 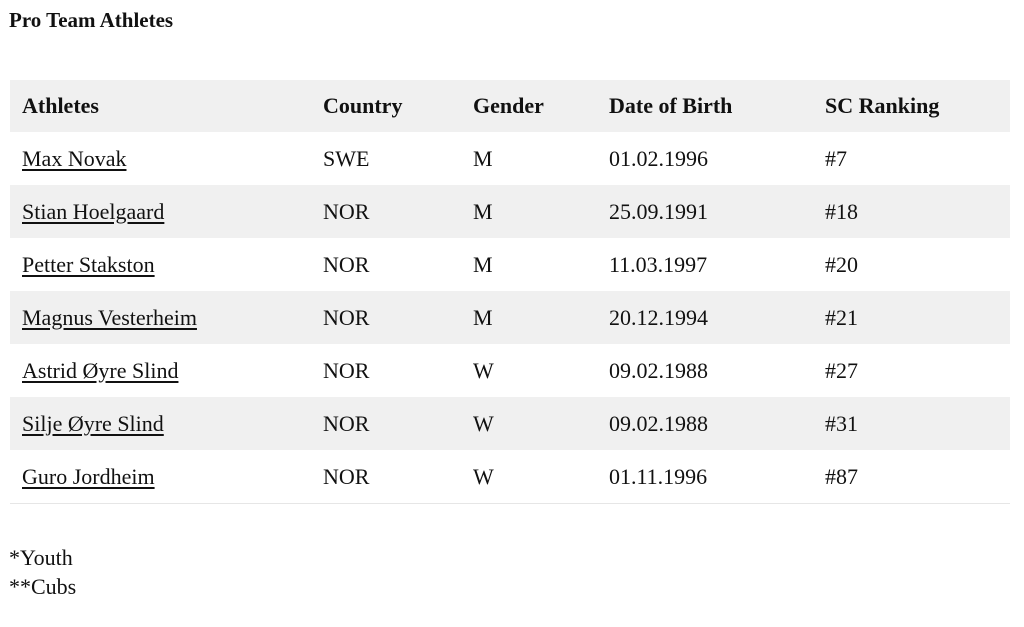 I want to click on table-row: Silje Øyre Slind NOR W 09.02.1988 #31, so click(x=510, y=423).